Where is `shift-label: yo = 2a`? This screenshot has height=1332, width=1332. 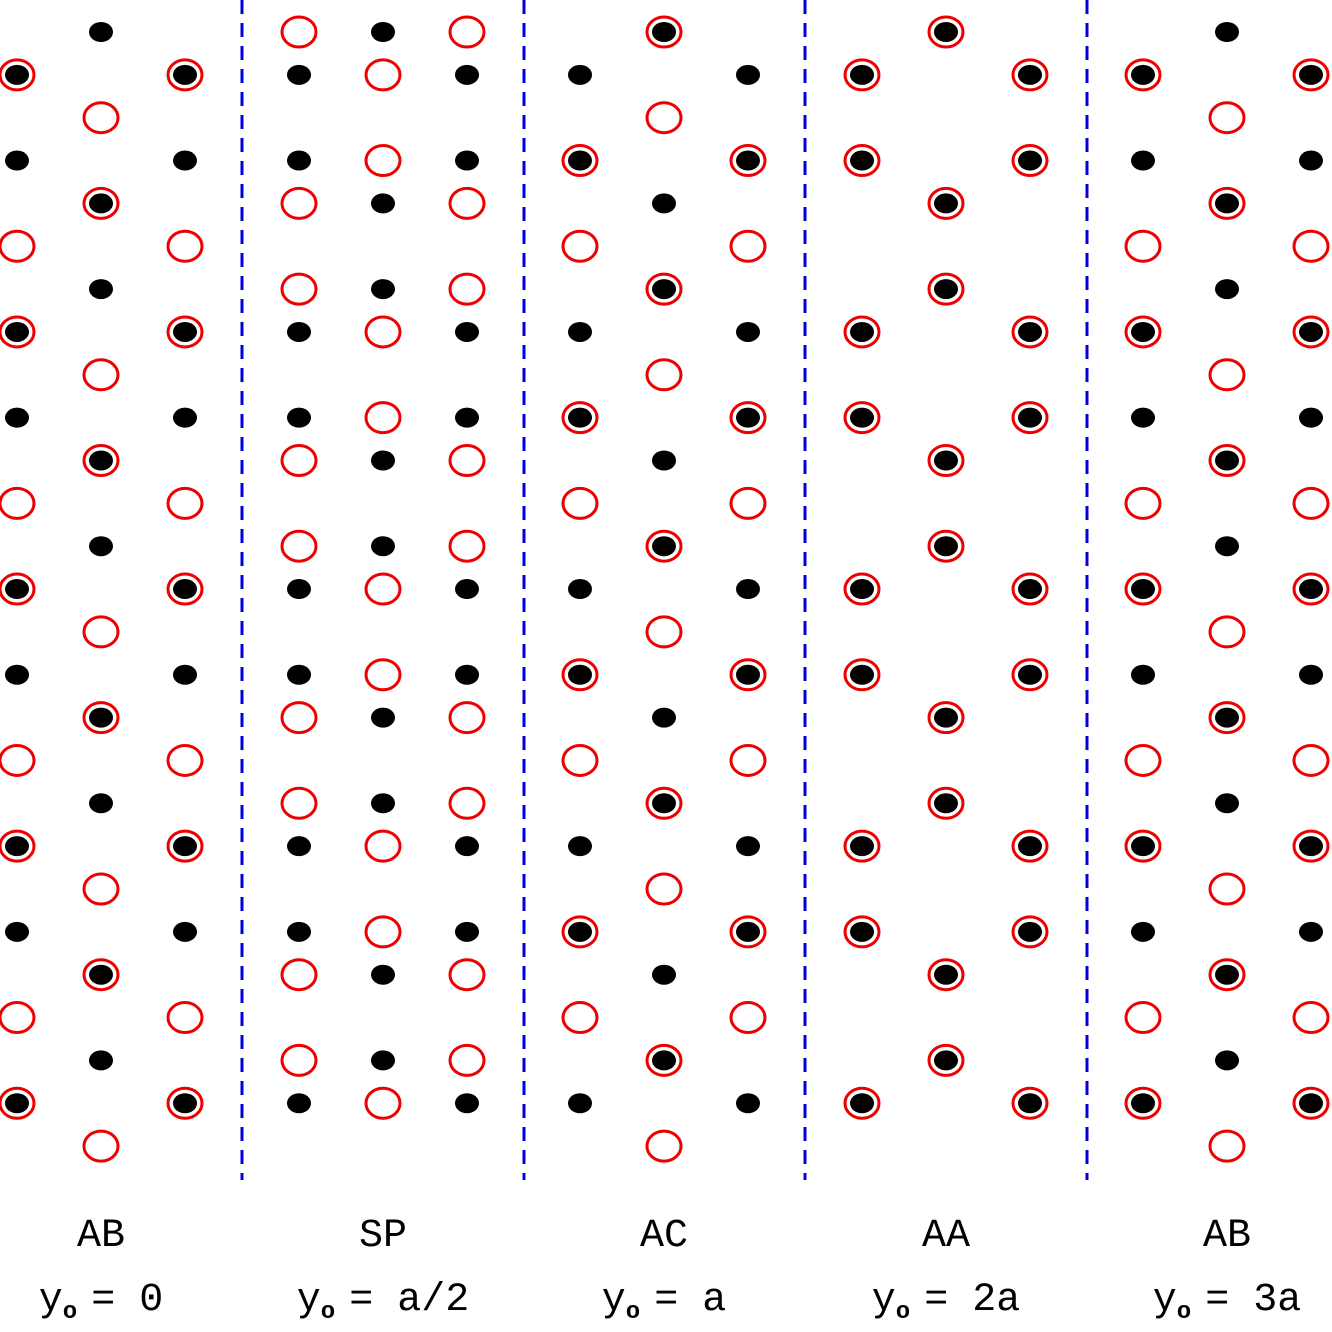
shift-label: yo = 2a is located at coordinates (946, 1302).